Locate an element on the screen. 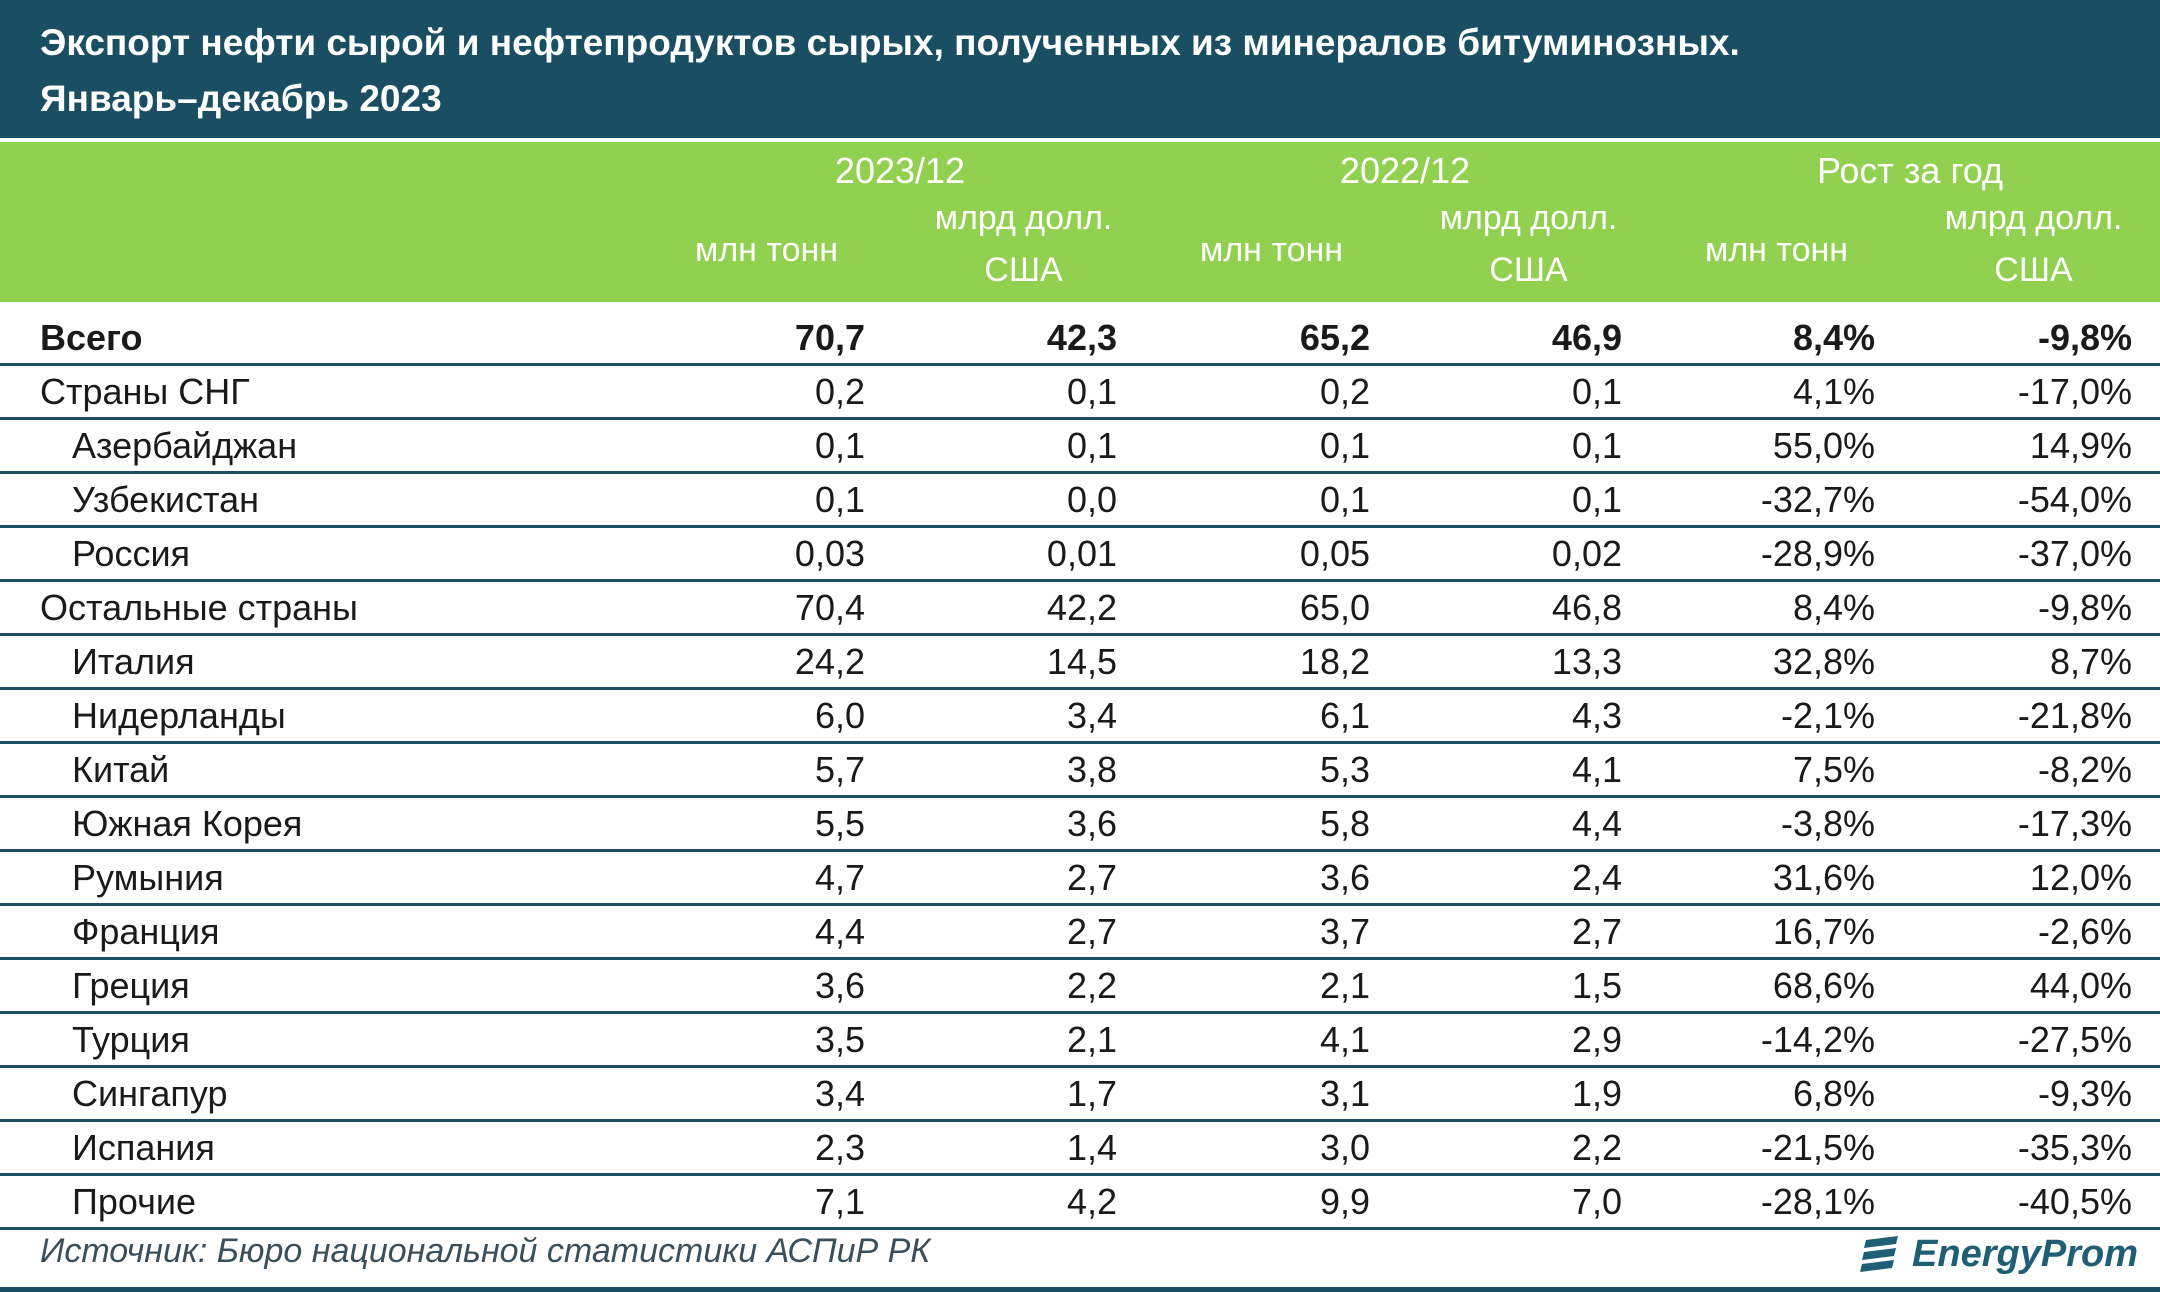  cell-mass-growth: 32,8% is located at coordinates (1776, 662).